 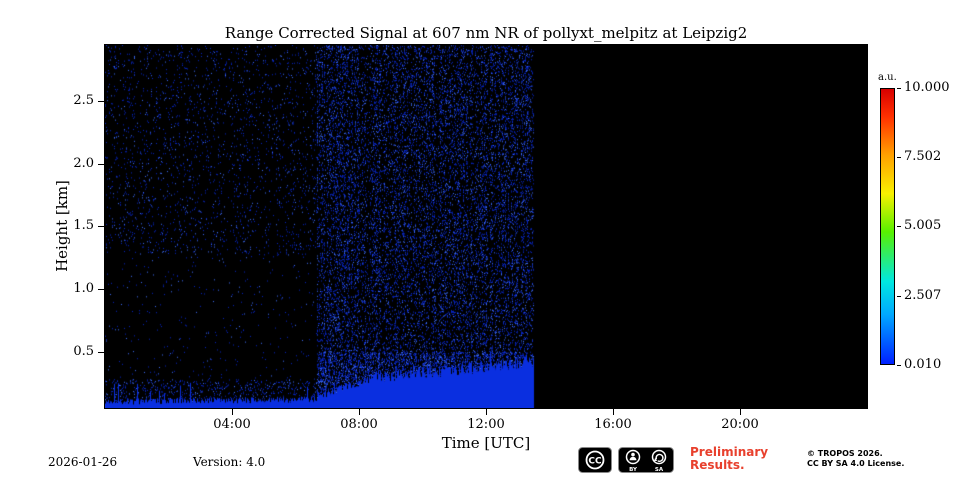 I want to click on by-icon, so click(x=633, y=457).